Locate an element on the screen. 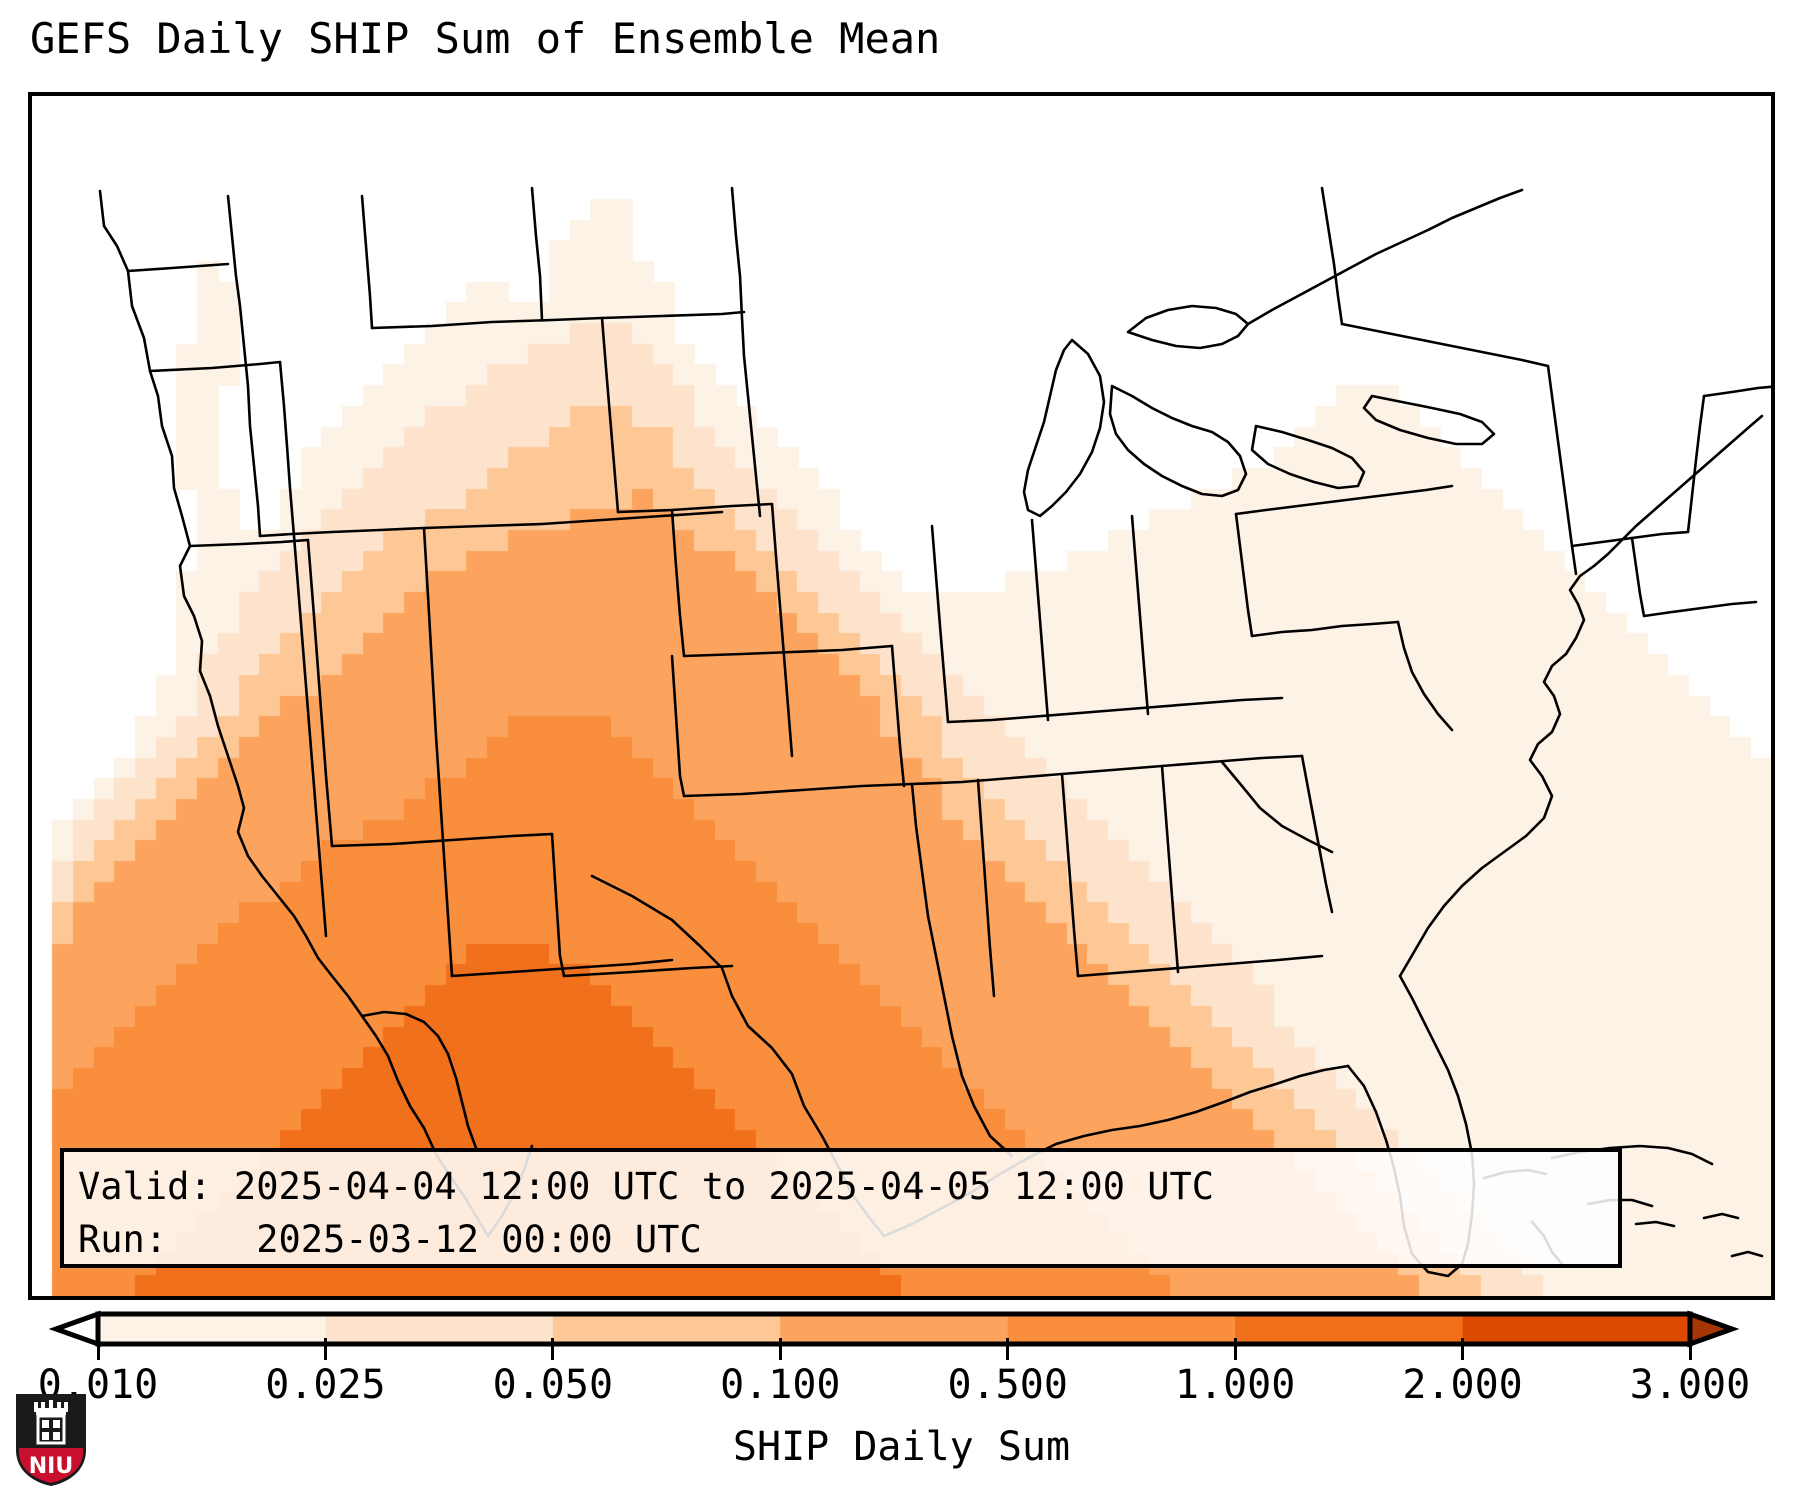 The height and width of the screenshot is (1500, 1803). colorbar-tick-label: 1.000 is located at coordinates (1235, 1385).